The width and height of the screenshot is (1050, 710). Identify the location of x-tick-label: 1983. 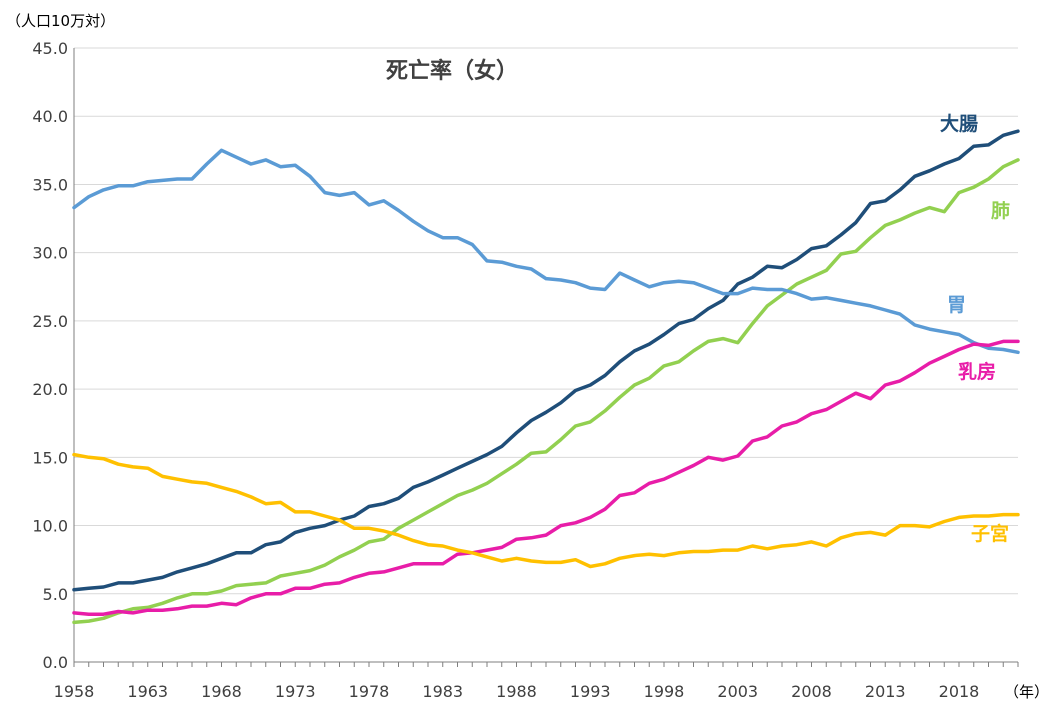
(442, 691).